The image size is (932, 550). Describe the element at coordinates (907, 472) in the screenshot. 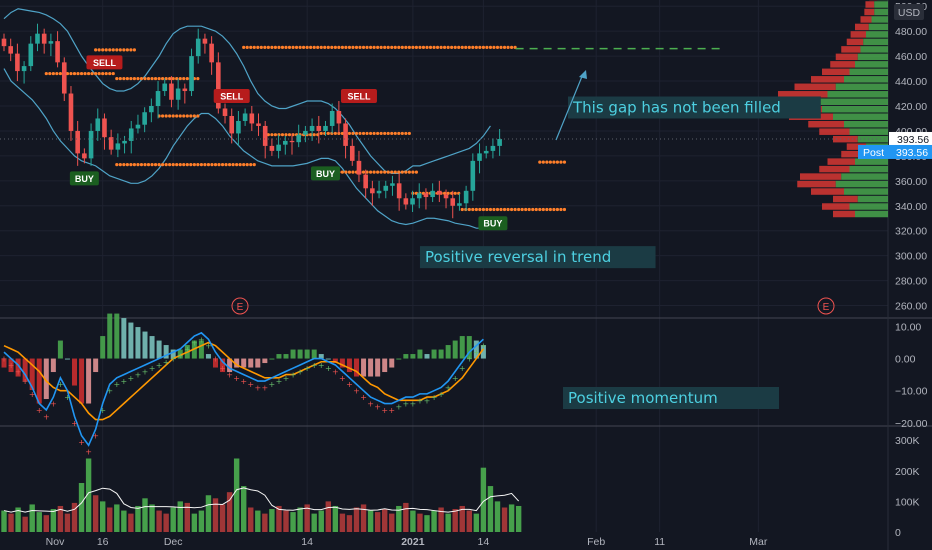

I see `volume-tick-label: 200K` at that location.